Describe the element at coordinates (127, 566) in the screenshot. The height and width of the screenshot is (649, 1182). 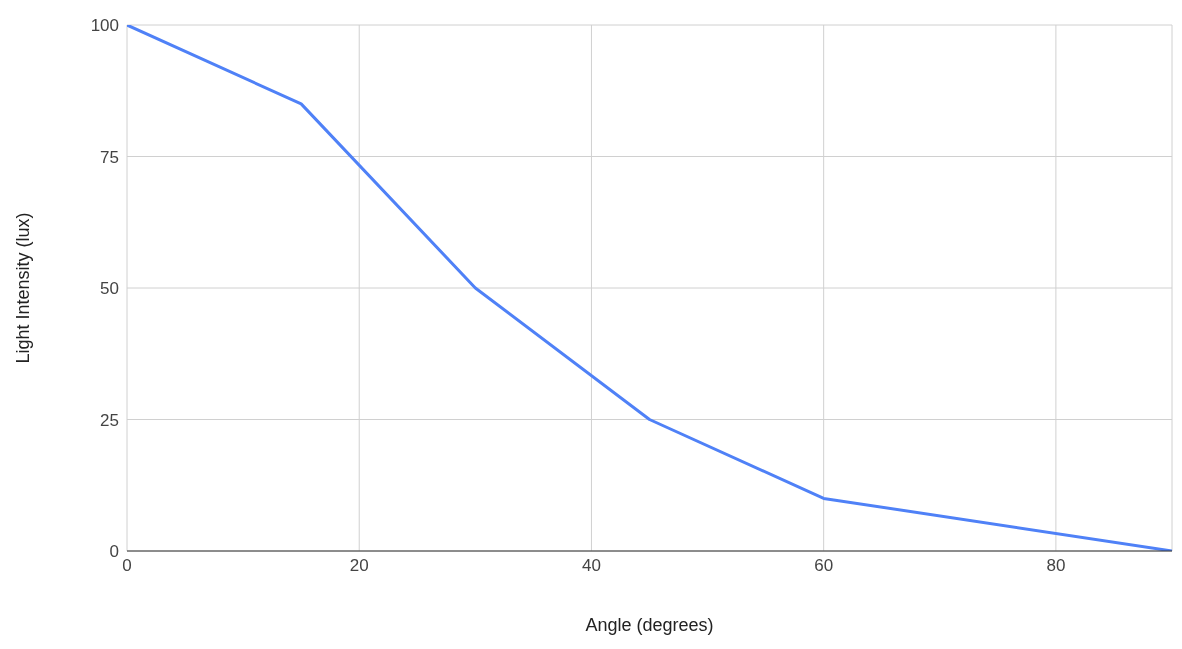
I see `x-tick-label: 0` at that location.